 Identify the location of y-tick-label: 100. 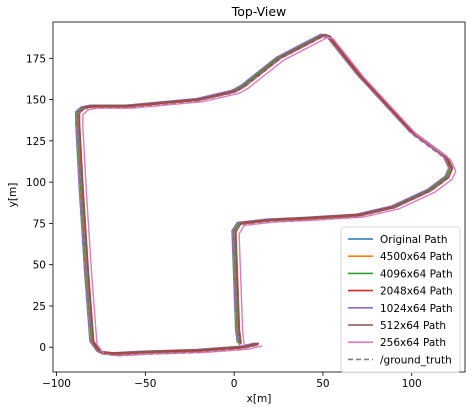
(36, 183).